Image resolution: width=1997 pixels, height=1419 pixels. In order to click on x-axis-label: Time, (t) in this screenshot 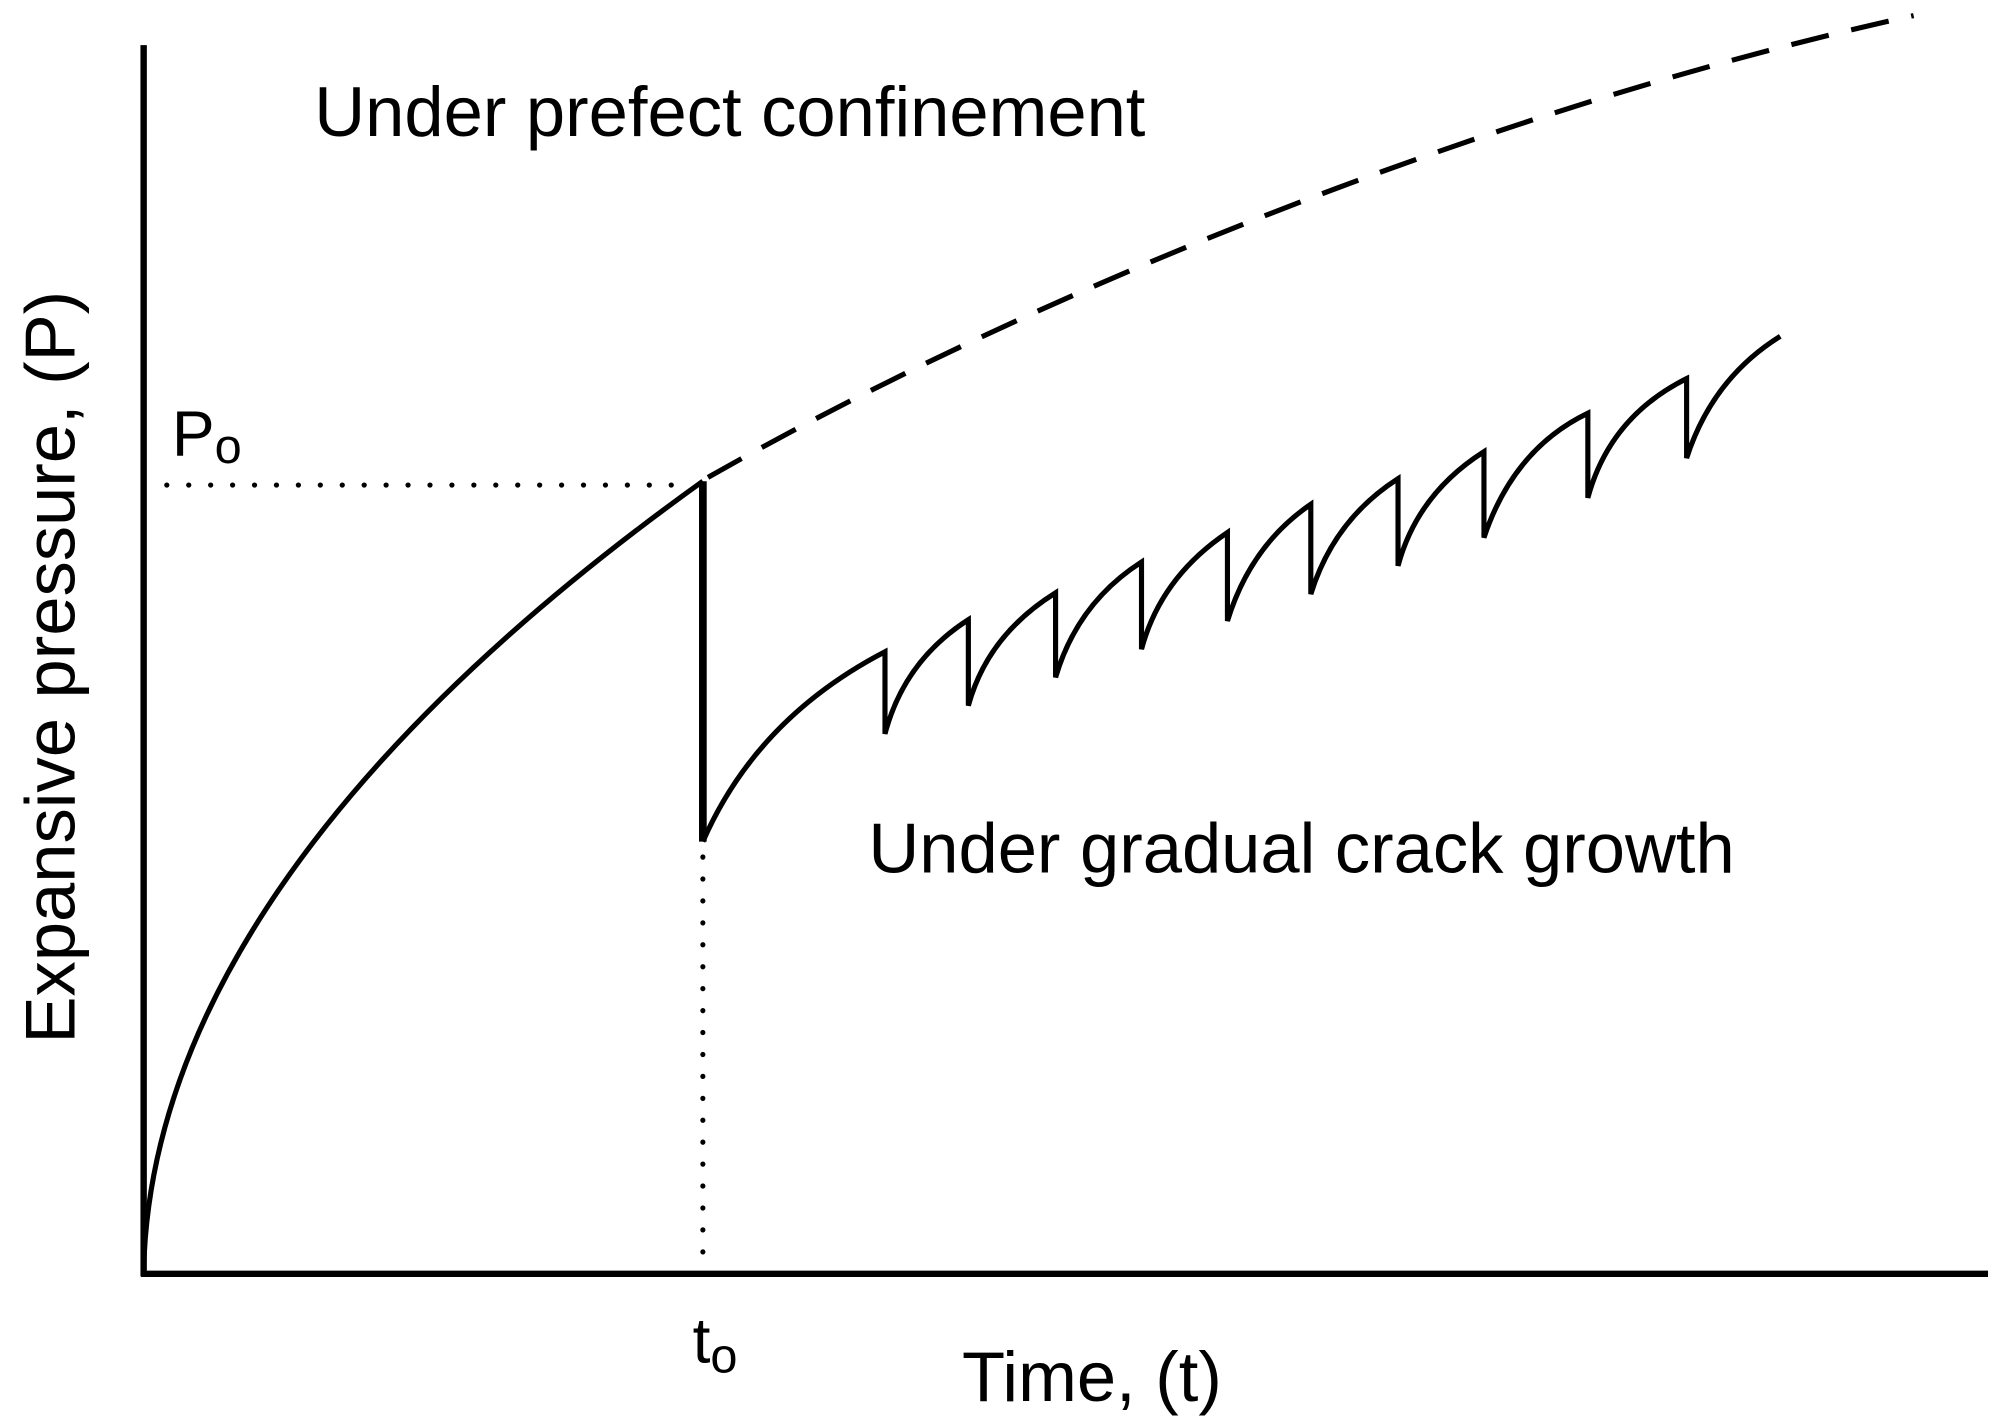, I will do `click(1092, 1376)`.